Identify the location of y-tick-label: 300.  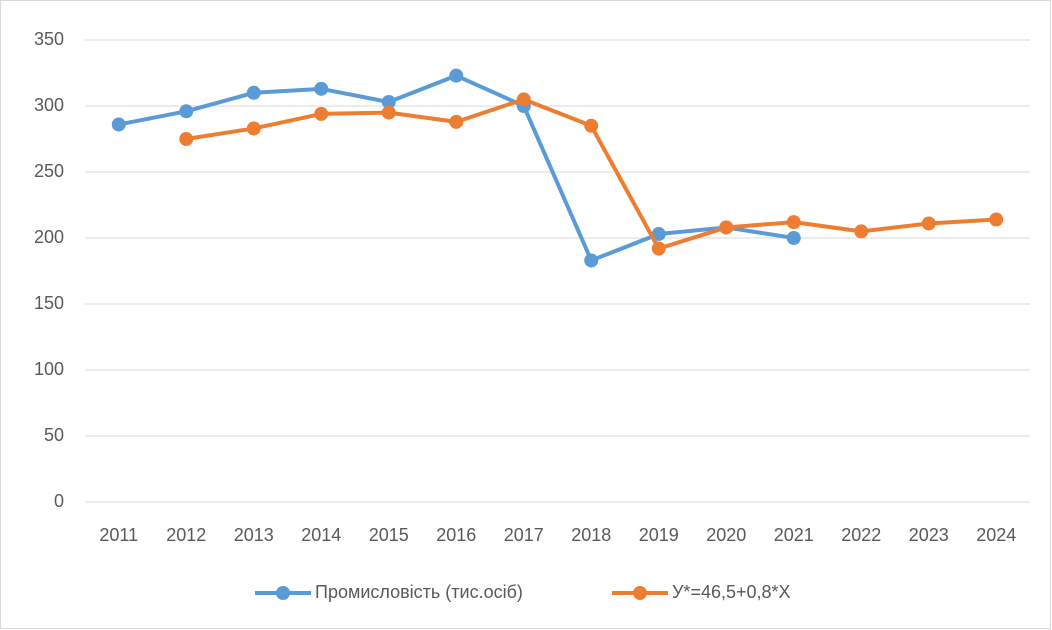
(49, 105).